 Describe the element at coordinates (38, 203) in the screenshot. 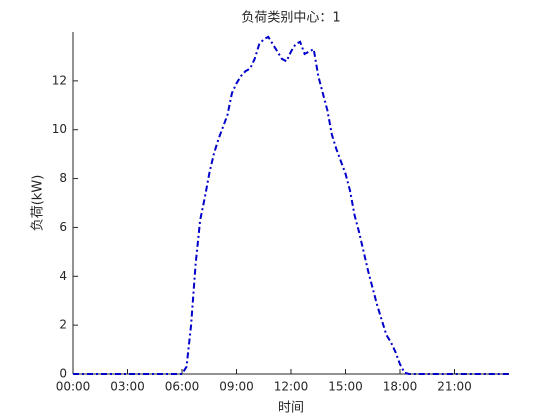

I see `y-axis-label: 负荷(kW)` at that location.